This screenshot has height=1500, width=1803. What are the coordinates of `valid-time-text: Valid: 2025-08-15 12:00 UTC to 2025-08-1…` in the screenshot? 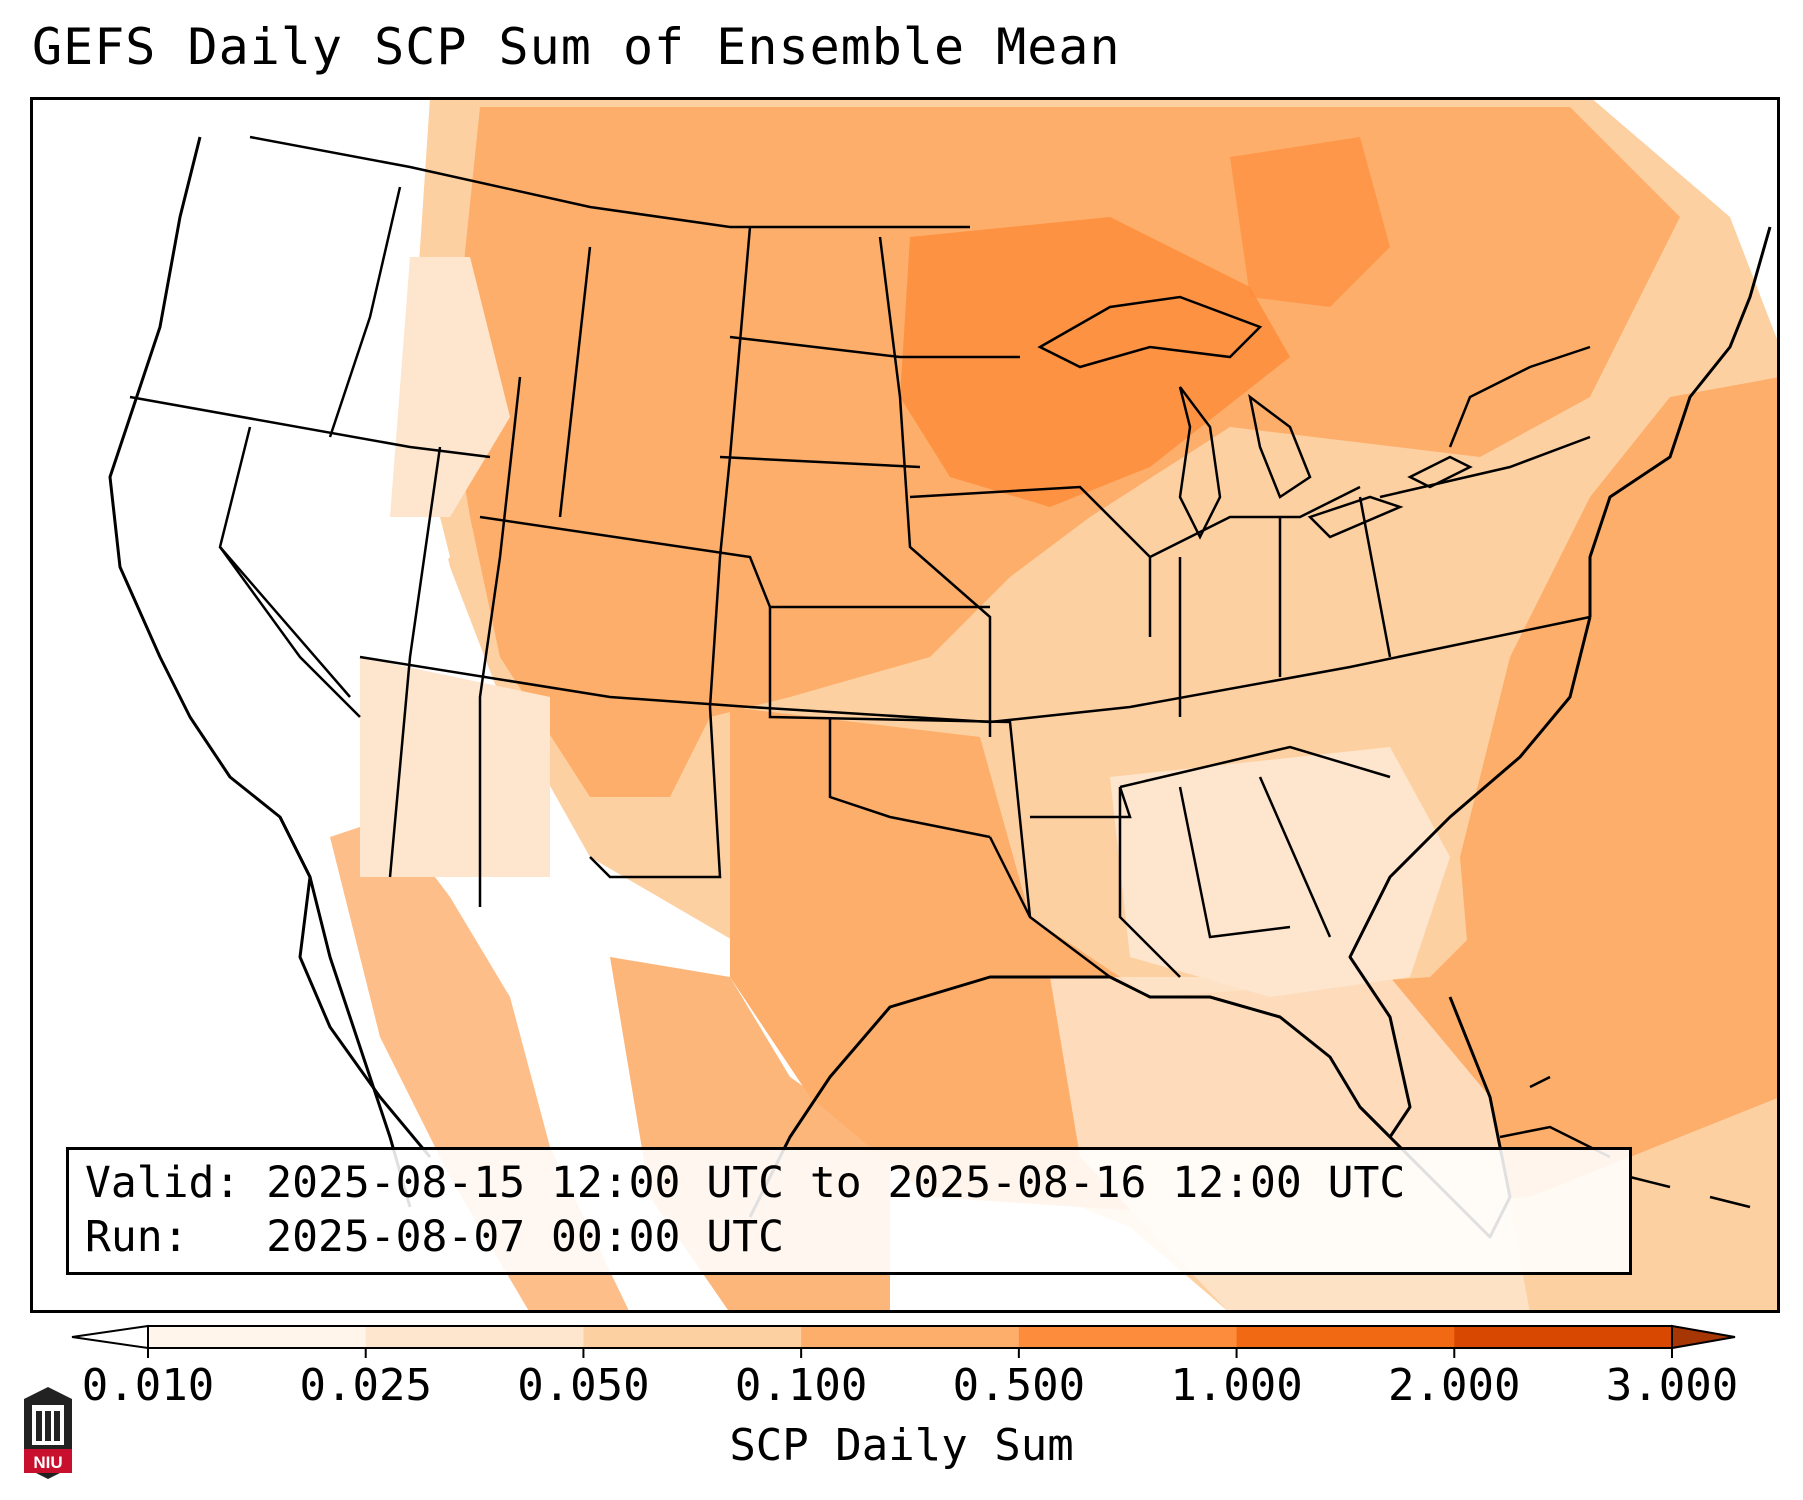 It's located at (745, 1183).